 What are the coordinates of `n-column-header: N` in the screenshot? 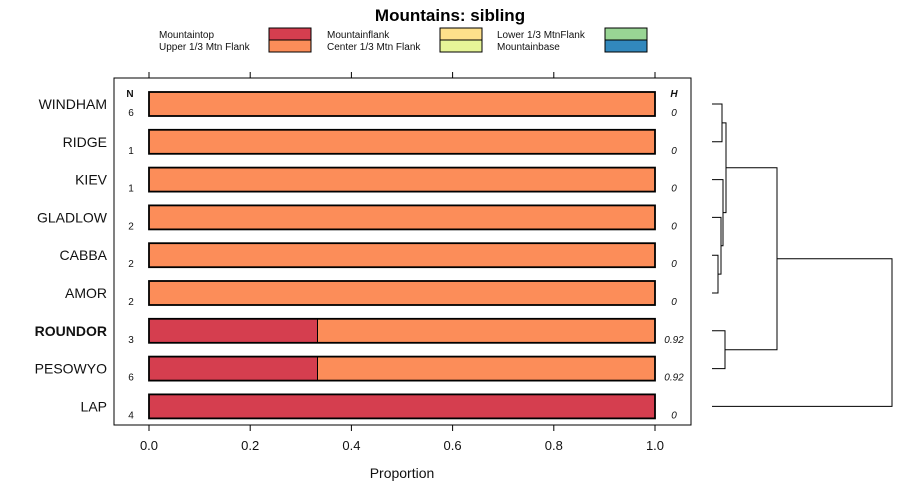 It's located at (129, 94).